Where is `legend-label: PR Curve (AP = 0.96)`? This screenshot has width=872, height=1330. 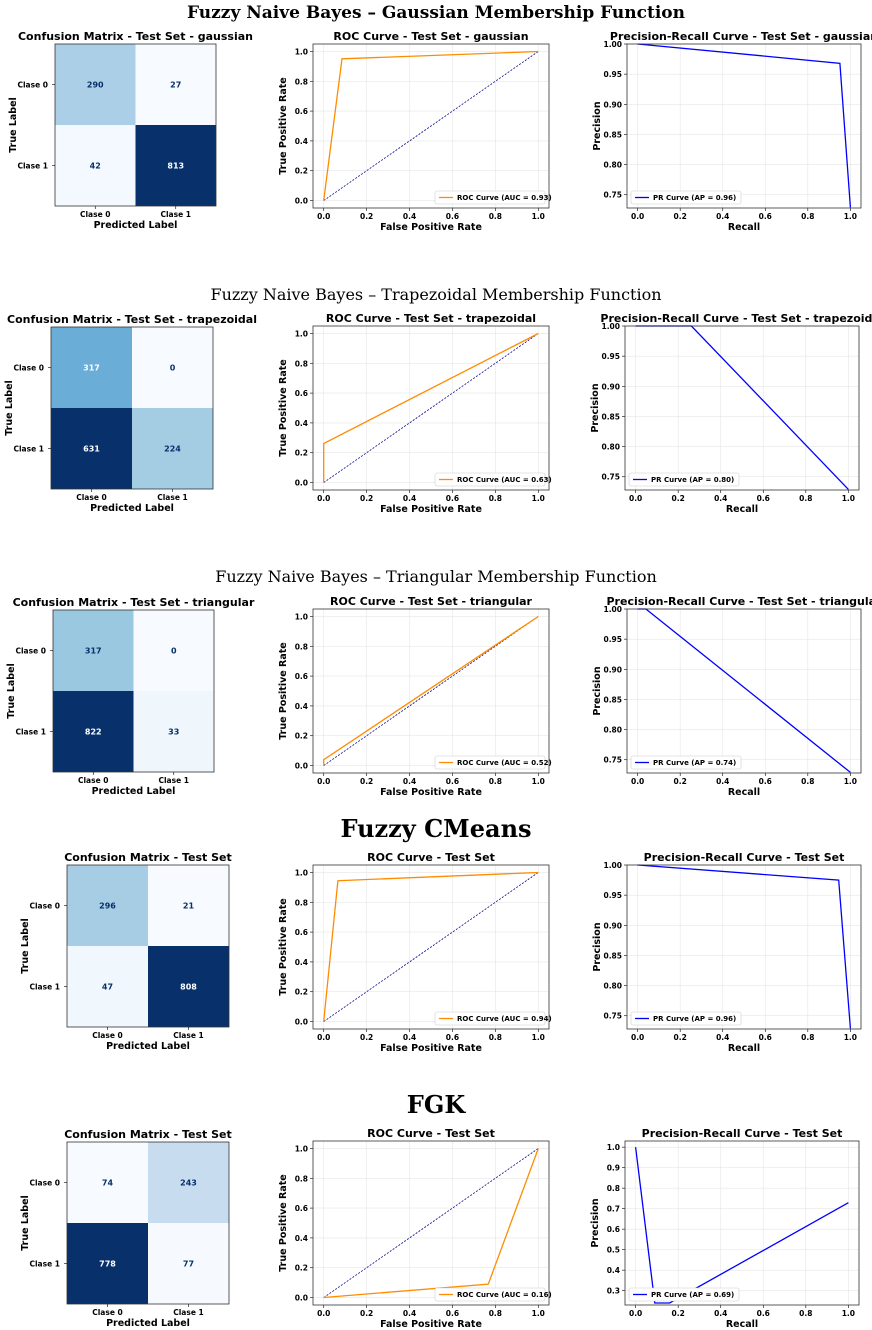 legend-label: PR Curve (AP = 0.96) is located at coordinates (694, 198).